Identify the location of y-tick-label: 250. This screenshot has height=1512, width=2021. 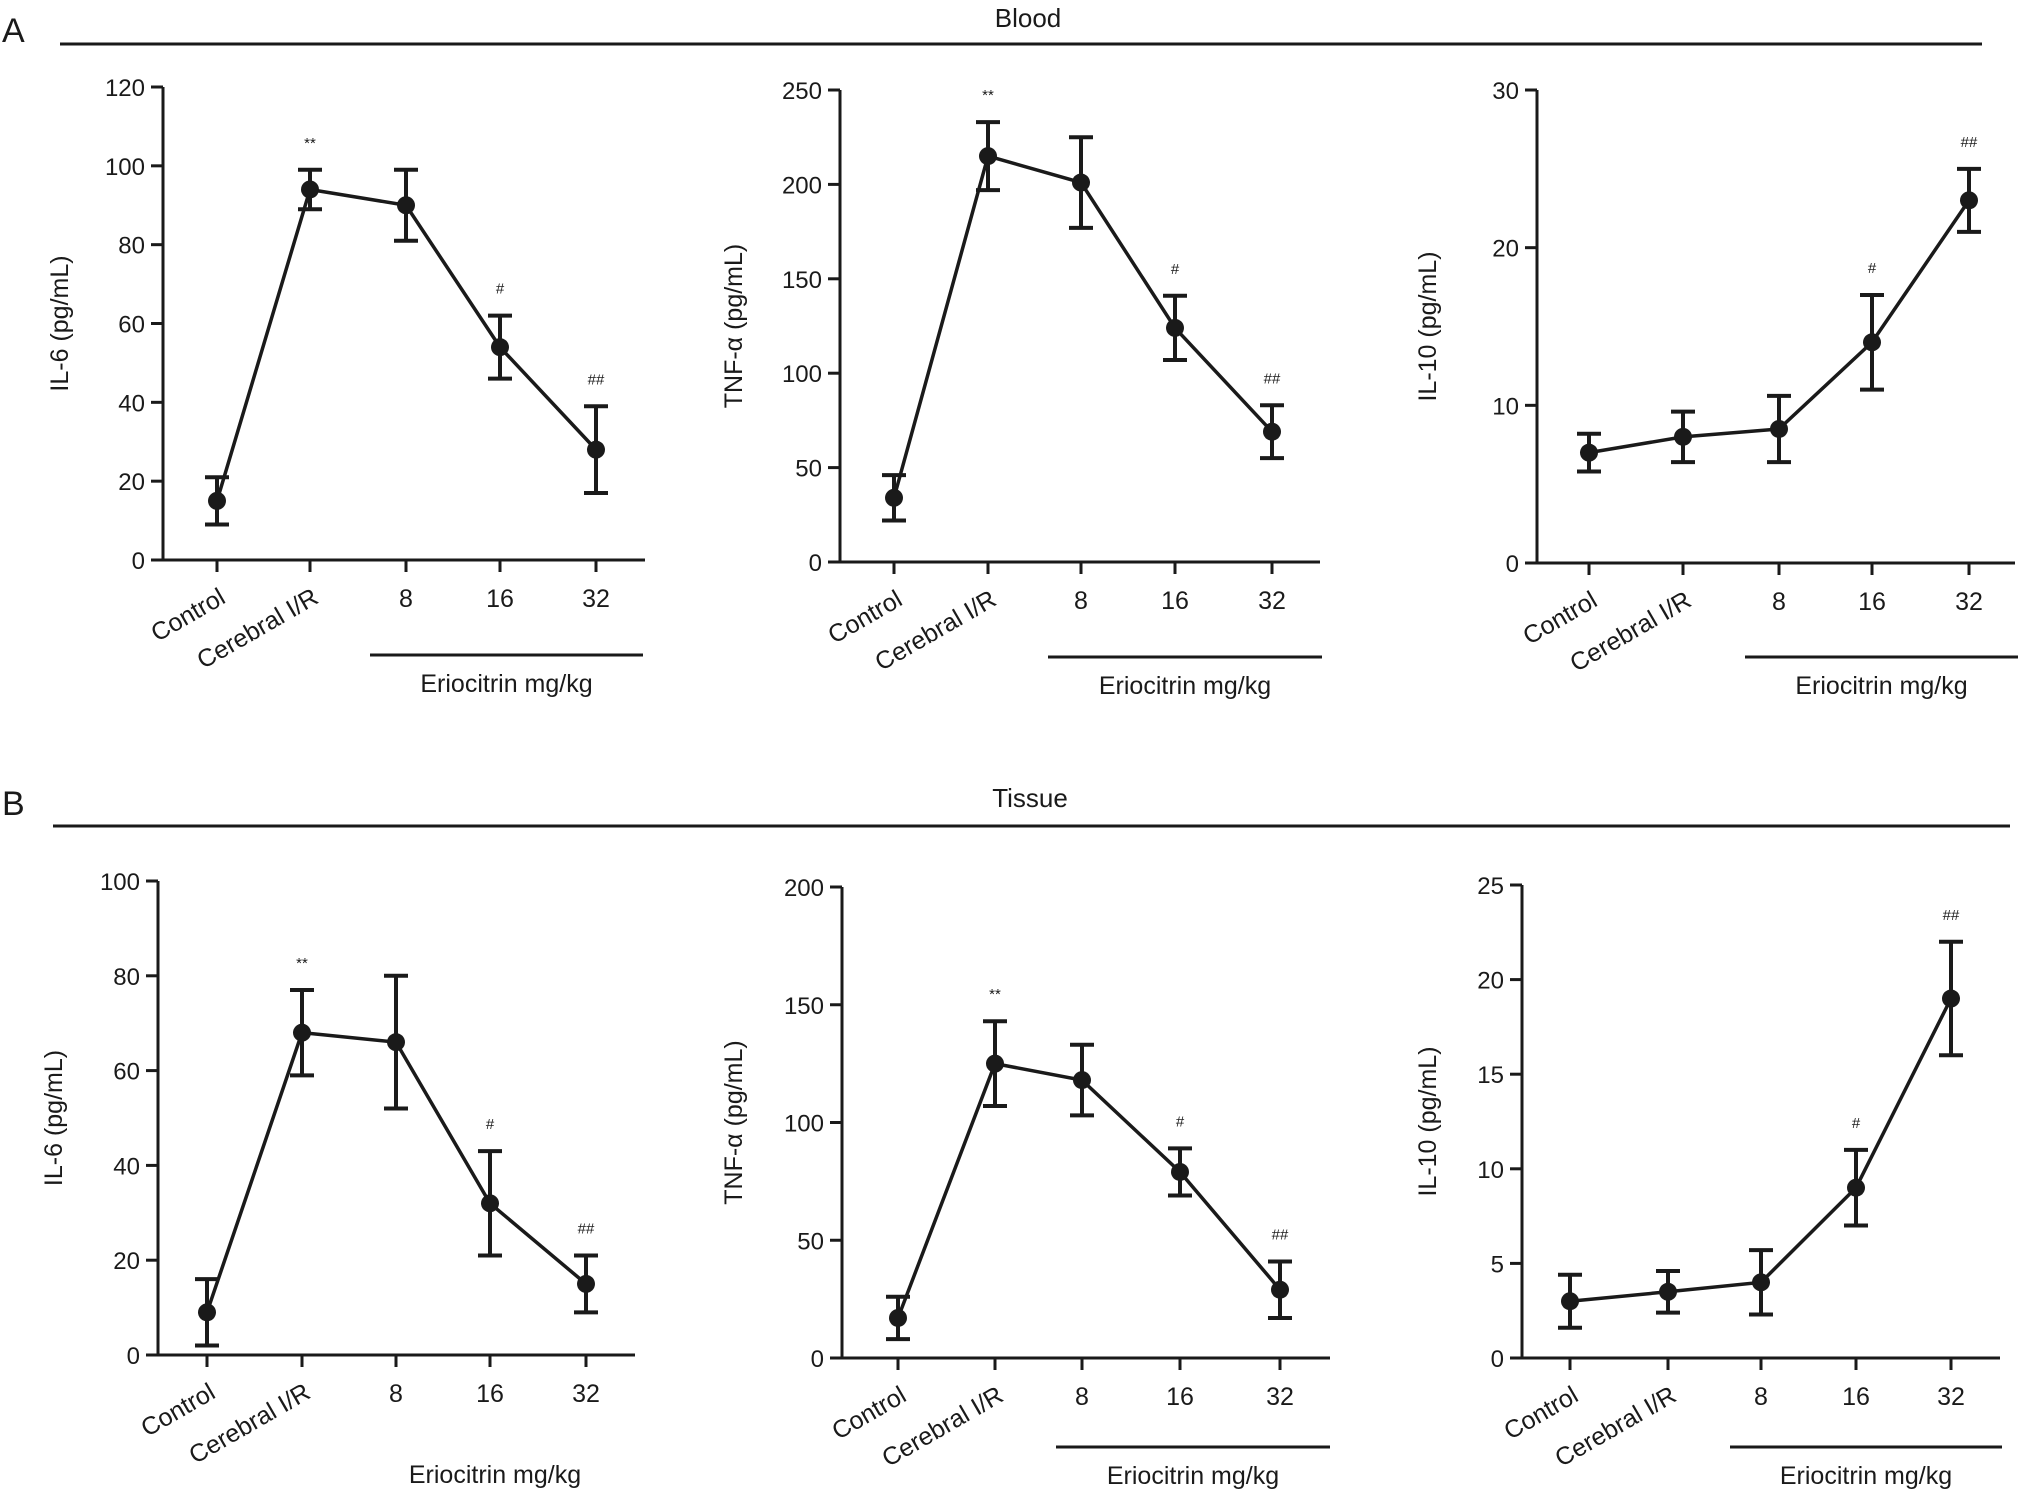
(802, 91).